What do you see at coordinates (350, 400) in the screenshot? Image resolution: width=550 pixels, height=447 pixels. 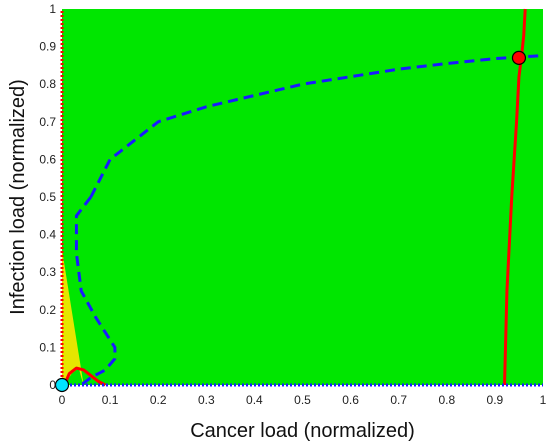 I see `x-tick-label: 0.6` at bounding box center [350, 400].